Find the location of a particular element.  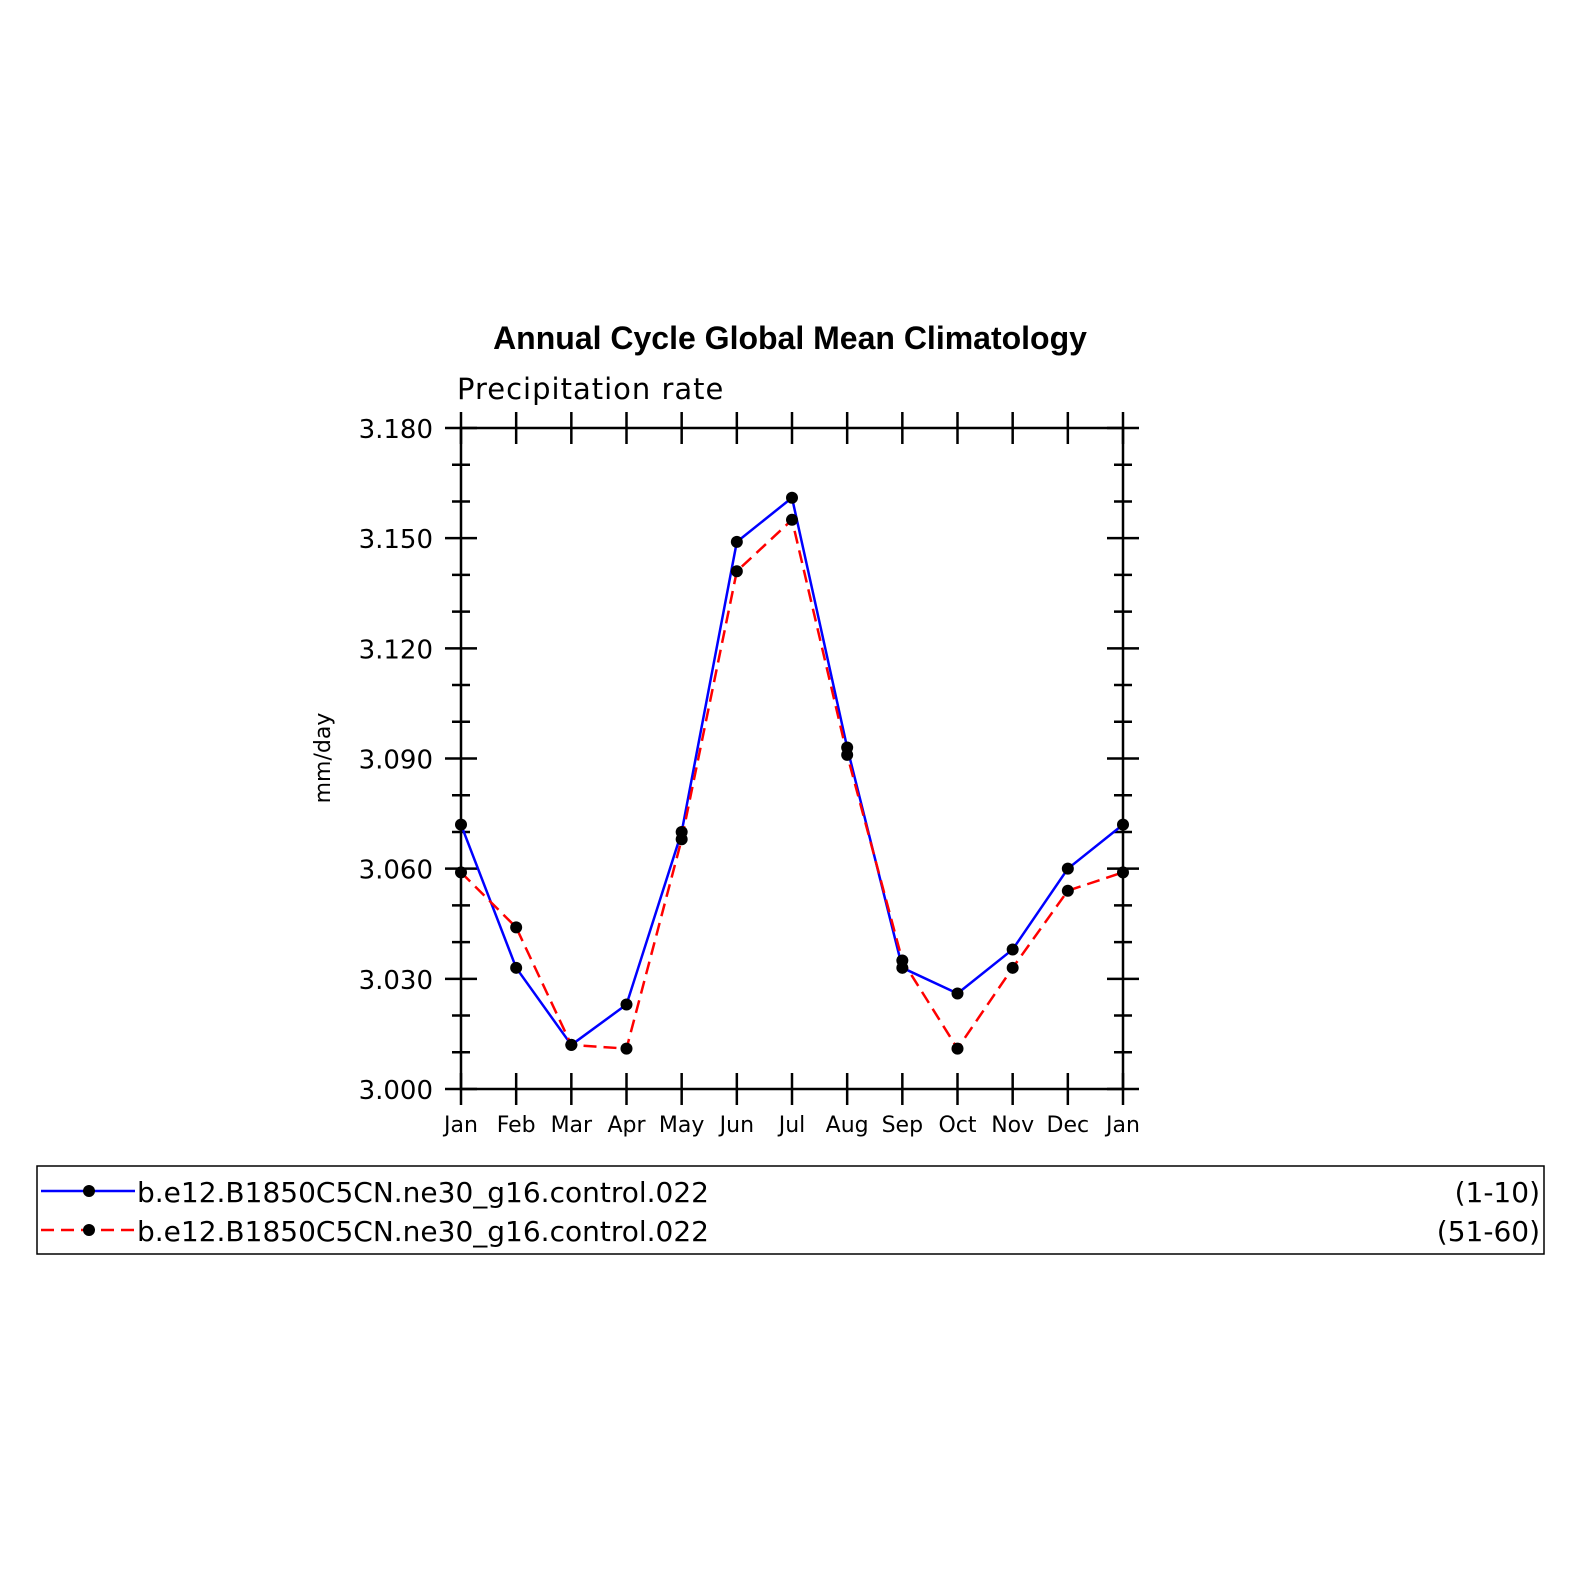

legend-series-years: (1-10) is located at coordinates (1497, 1192).